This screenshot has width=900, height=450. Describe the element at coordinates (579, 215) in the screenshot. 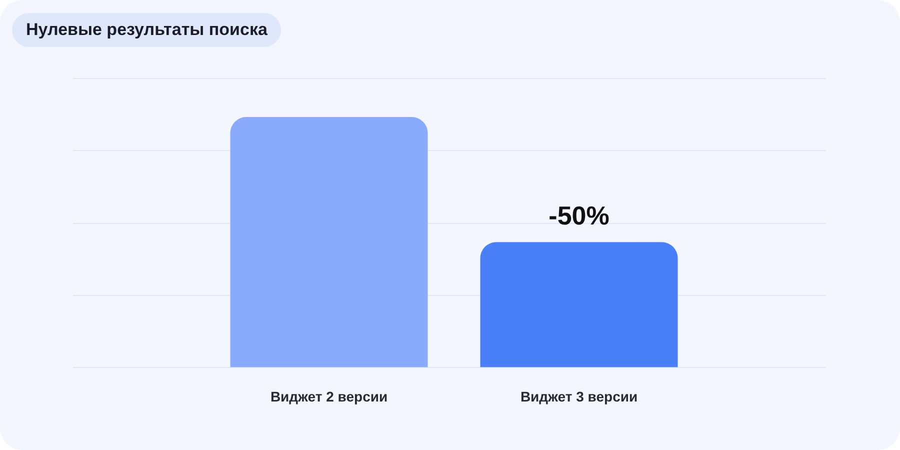

I see `annotation: -50%` at that location.